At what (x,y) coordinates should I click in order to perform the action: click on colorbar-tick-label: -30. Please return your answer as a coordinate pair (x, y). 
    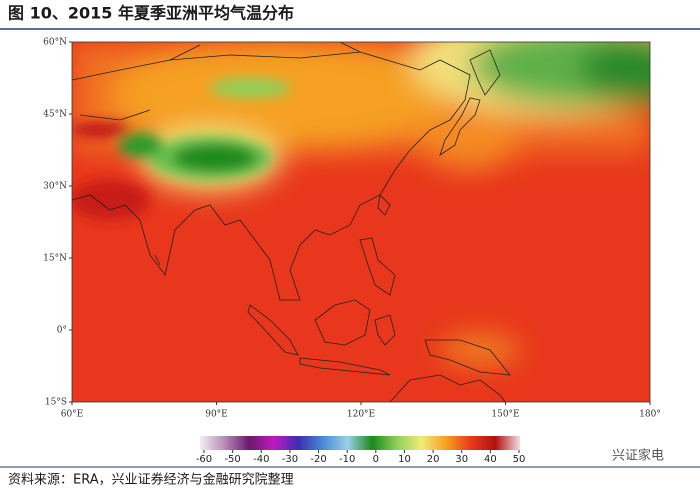
    Looking at the image, I should click on (290, 459).